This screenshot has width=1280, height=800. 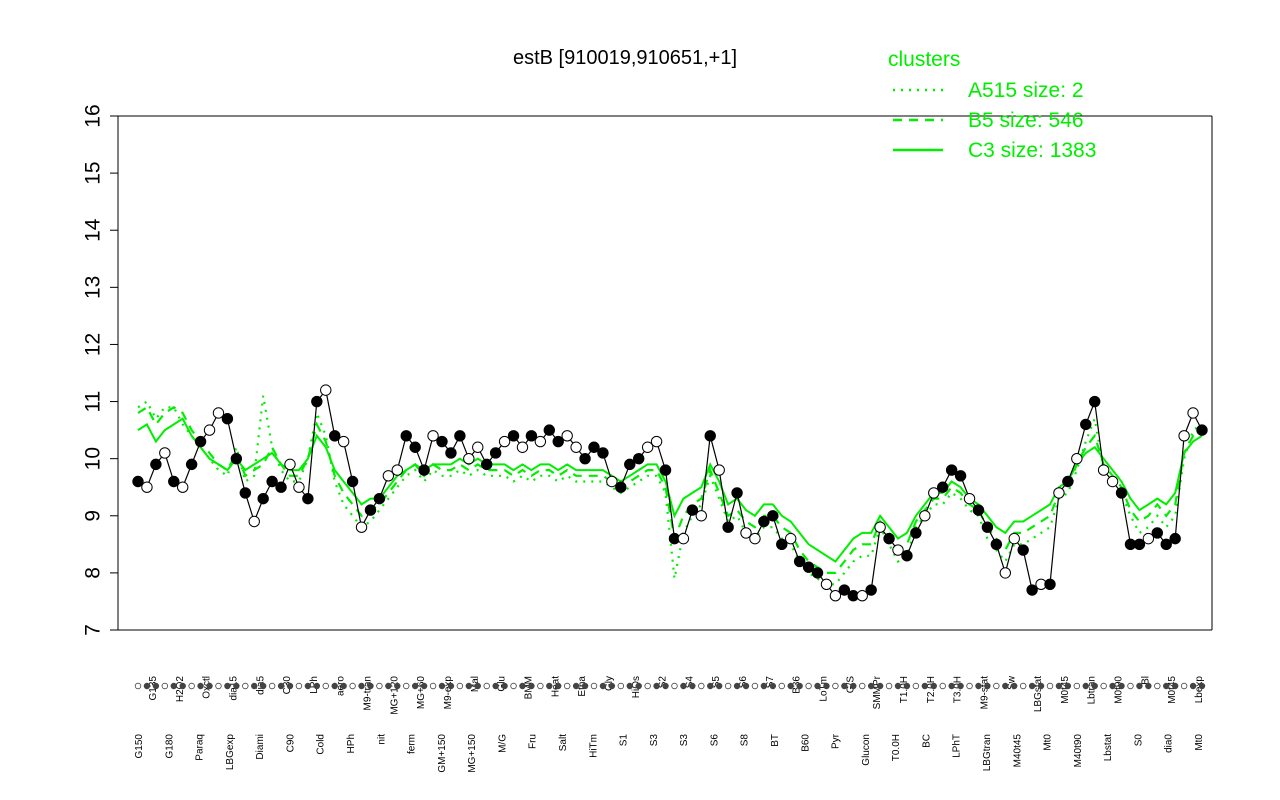 I want to click on y-tick-label: 9, so click(x=93, y=516).